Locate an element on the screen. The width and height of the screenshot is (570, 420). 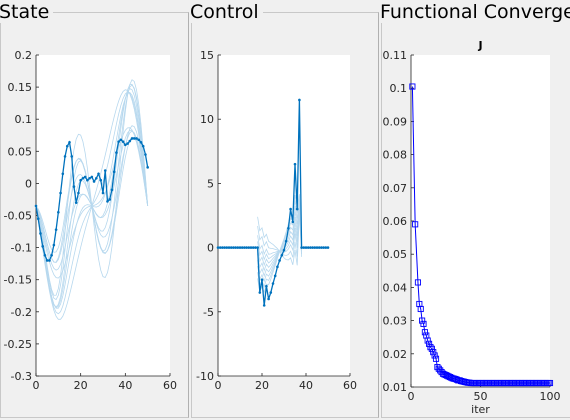
convergence-panel-title: Functional Convergence is located at coordinates (475, 12).